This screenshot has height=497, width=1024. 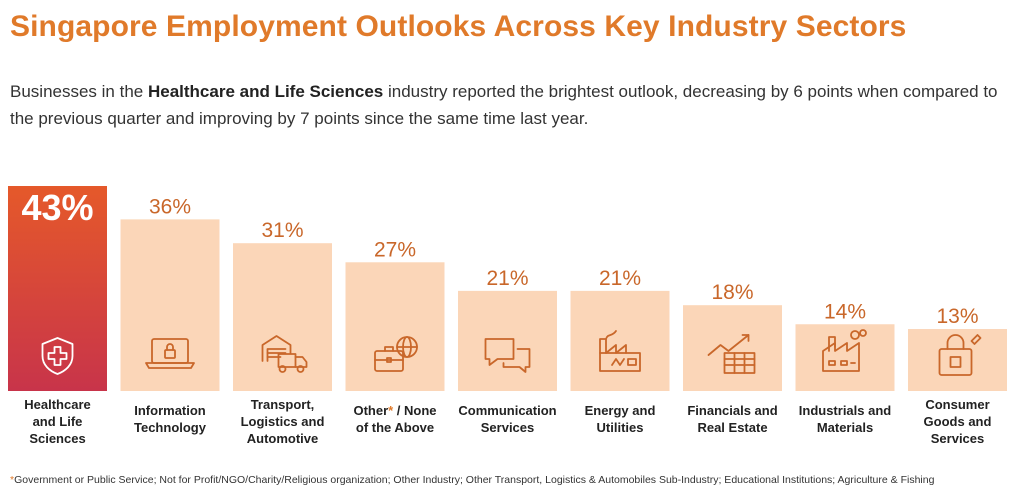 What do you see at coordinates (395, 427) in the screenshot?
I see `category-label-line: of the Above` at bounding box center [395, 427].